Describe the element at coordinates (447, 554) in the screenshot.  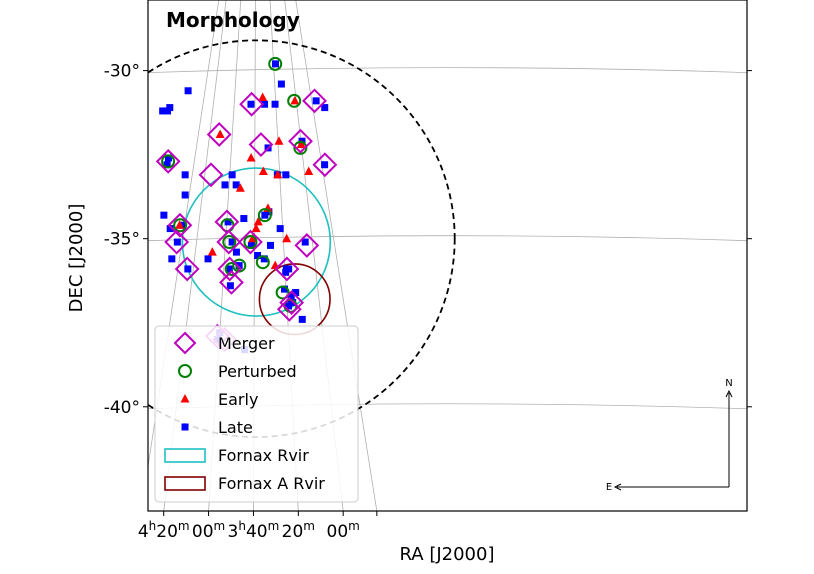
I see `x-axis-label: RA [J2000]` at that location.